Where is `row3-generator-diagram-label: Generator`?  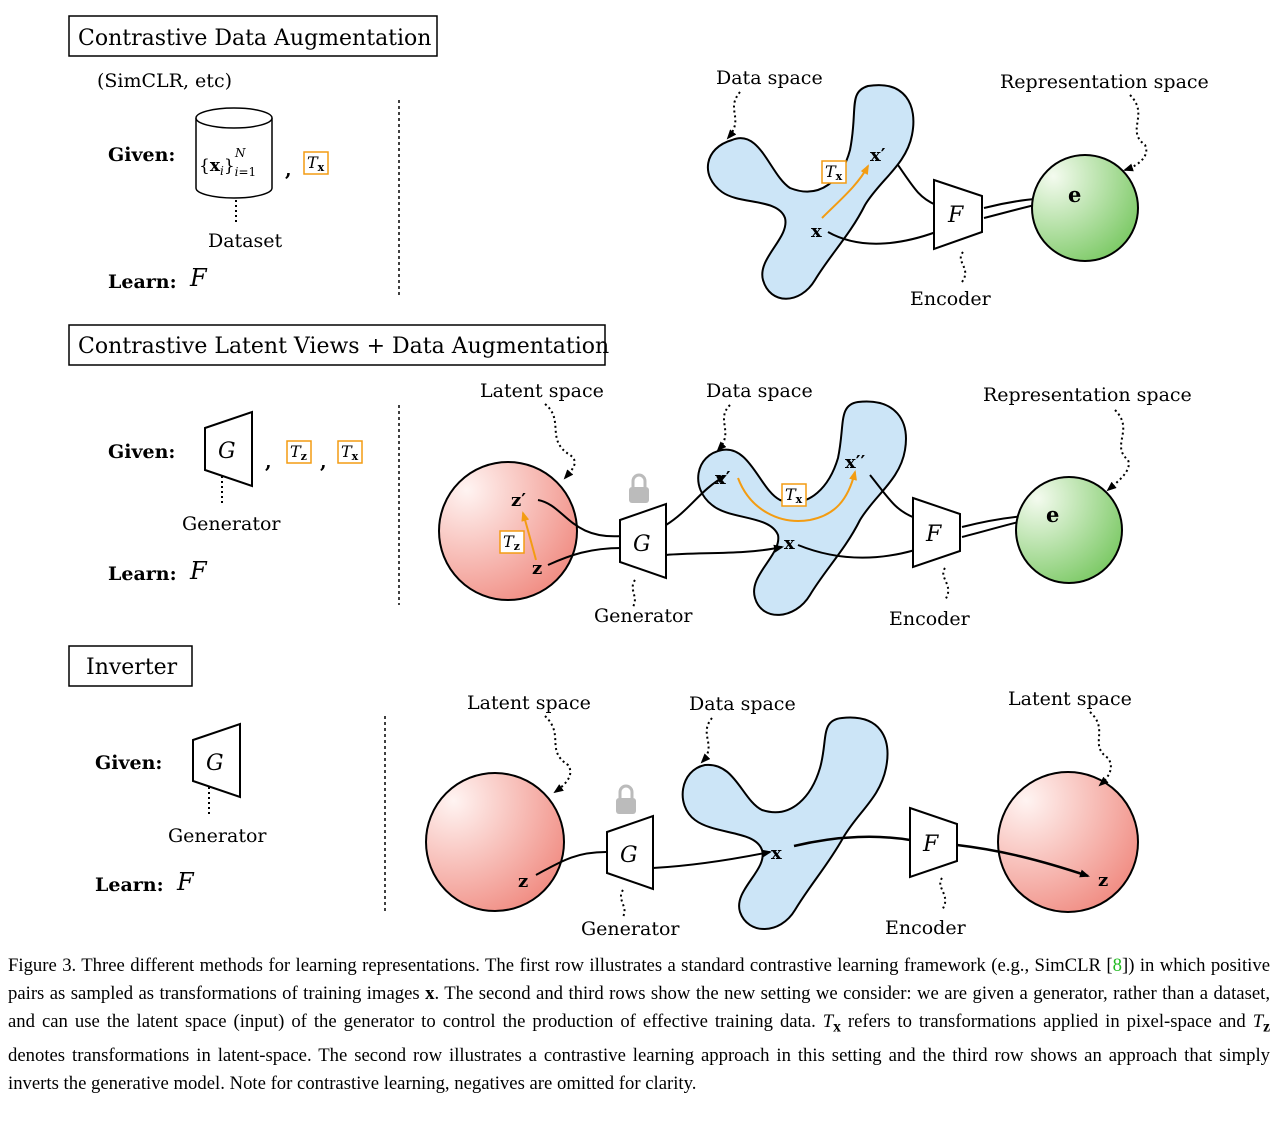 row3-generator-diagram-label: Generator is located at coordinates (630, 929).